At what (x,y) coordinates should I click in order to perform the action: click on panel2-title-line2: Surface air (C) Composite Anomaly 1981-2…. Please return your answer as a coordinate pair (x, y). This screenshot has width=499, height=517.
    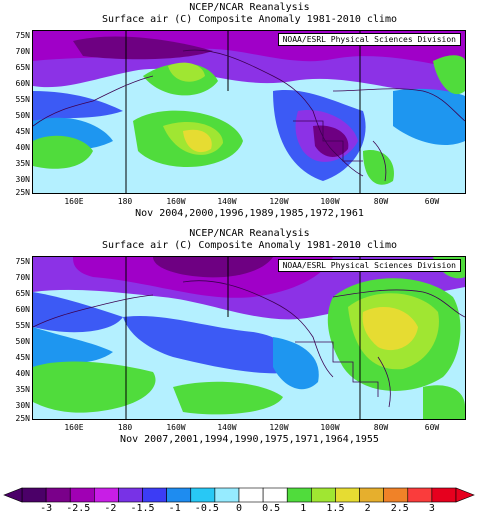
    Looking at the image, I should click on (249, 245).